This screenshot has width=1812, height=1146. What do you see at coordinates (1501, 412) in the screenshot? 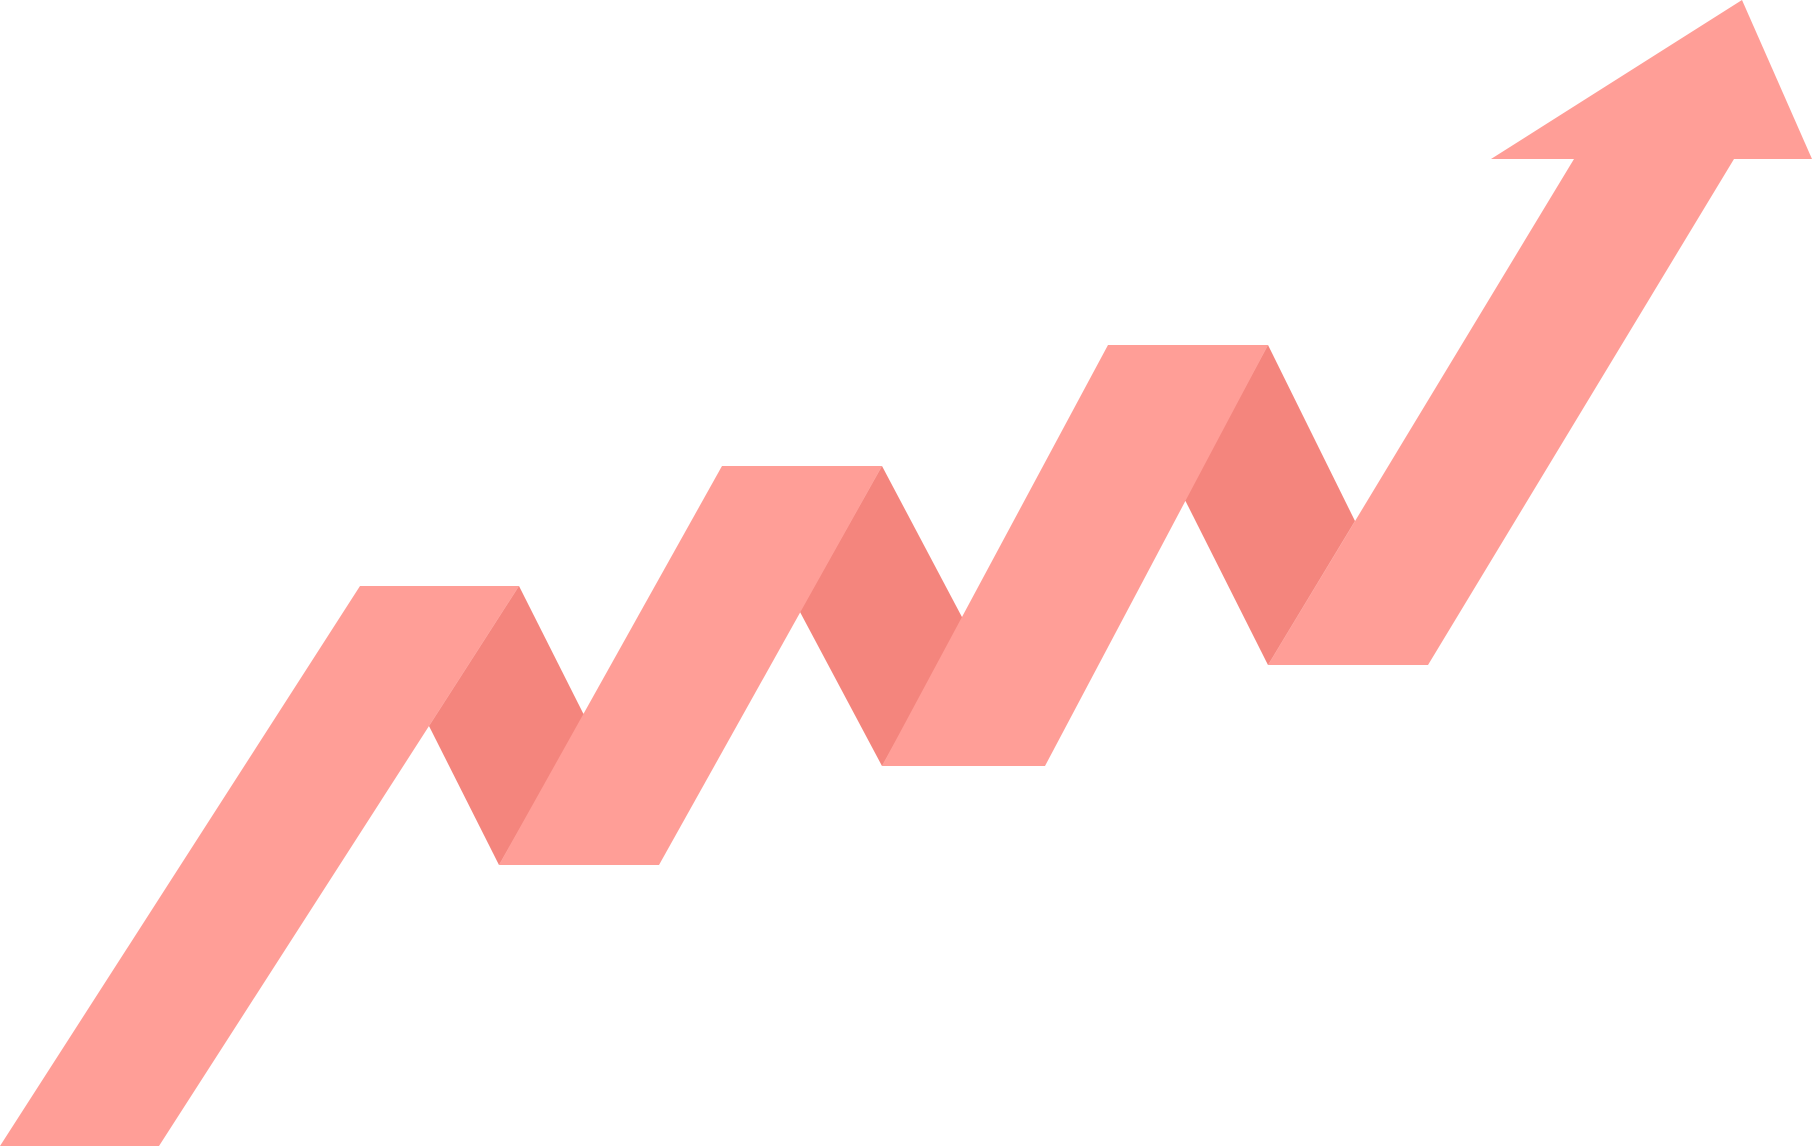
I see `ribbon-arrow-shaft` at bounding box center [1501, 412].